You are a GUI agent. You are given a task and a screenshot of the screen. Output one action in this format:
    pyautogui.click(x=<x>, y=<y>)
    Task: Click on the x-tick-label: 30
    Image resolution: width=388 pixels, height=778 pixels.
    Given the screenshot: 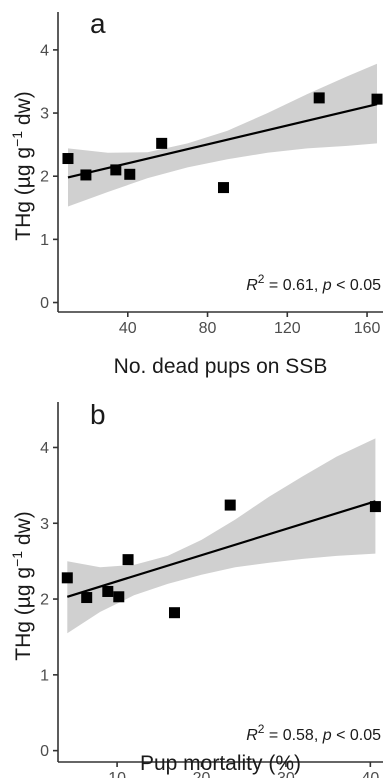 What is the action you would take?
    pyautogui.click(x=286, y=774)
    